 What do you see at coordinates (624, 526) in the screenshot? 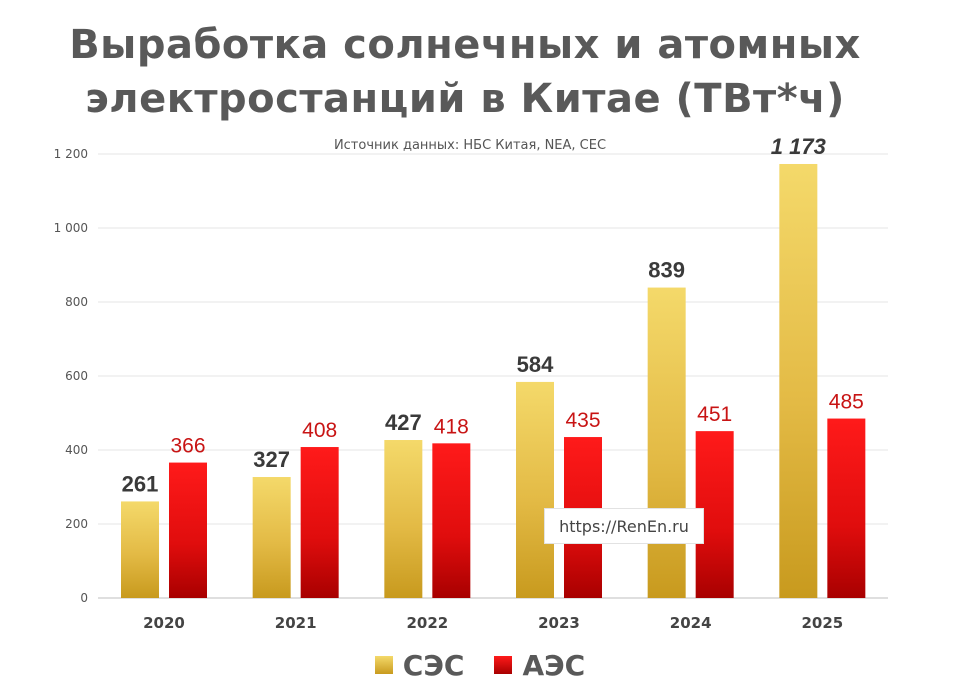
I see `watermark-url: https://RenEn.ru` at bounding box center [624, 526].